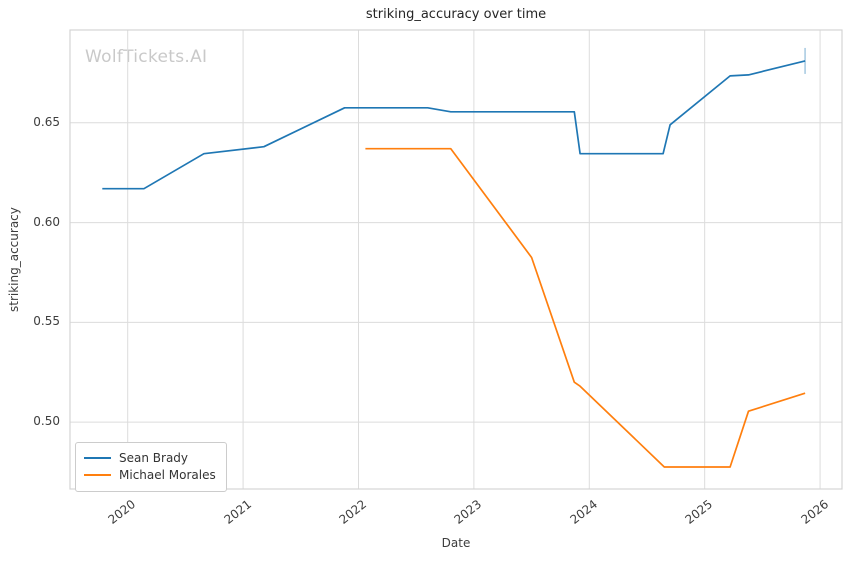 This screenshot has height=561, width=852. What do you see at coordinates (151, 467) in the screenshot?
I see `legend: Sean Brady Michael Morales` at bounding box center [151, 467].